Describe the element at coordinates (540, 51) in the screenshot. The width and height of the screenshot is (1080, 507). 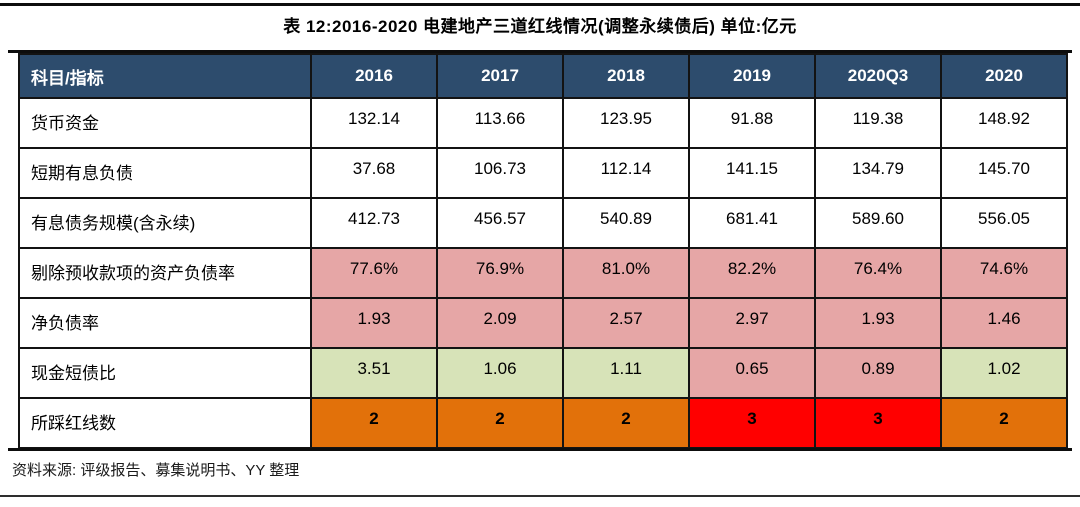
I see `table-top-border` at that location.